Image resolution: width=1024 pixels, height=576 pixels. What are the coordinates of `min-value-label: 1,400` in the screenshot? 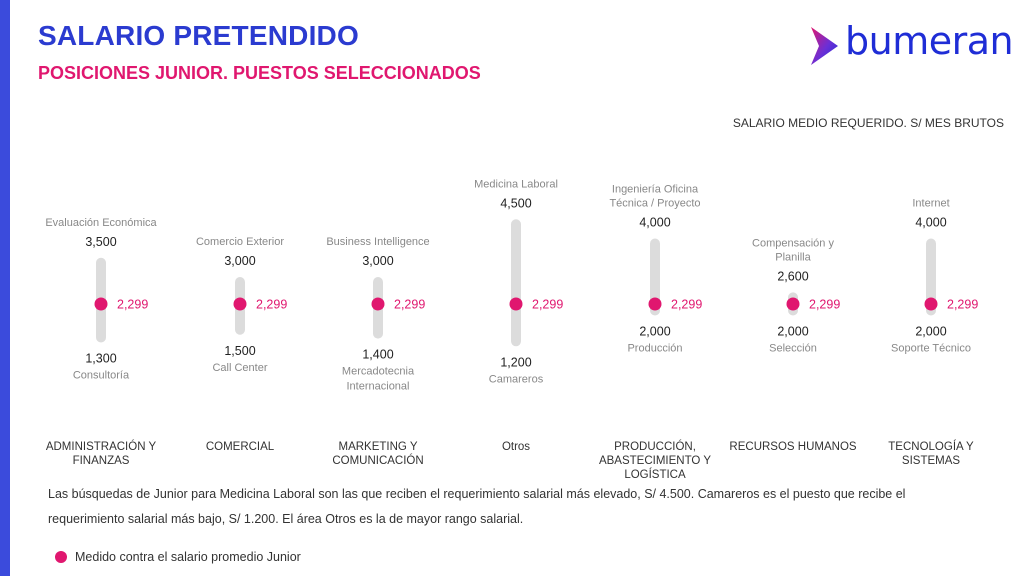 It's located at (377, 355).